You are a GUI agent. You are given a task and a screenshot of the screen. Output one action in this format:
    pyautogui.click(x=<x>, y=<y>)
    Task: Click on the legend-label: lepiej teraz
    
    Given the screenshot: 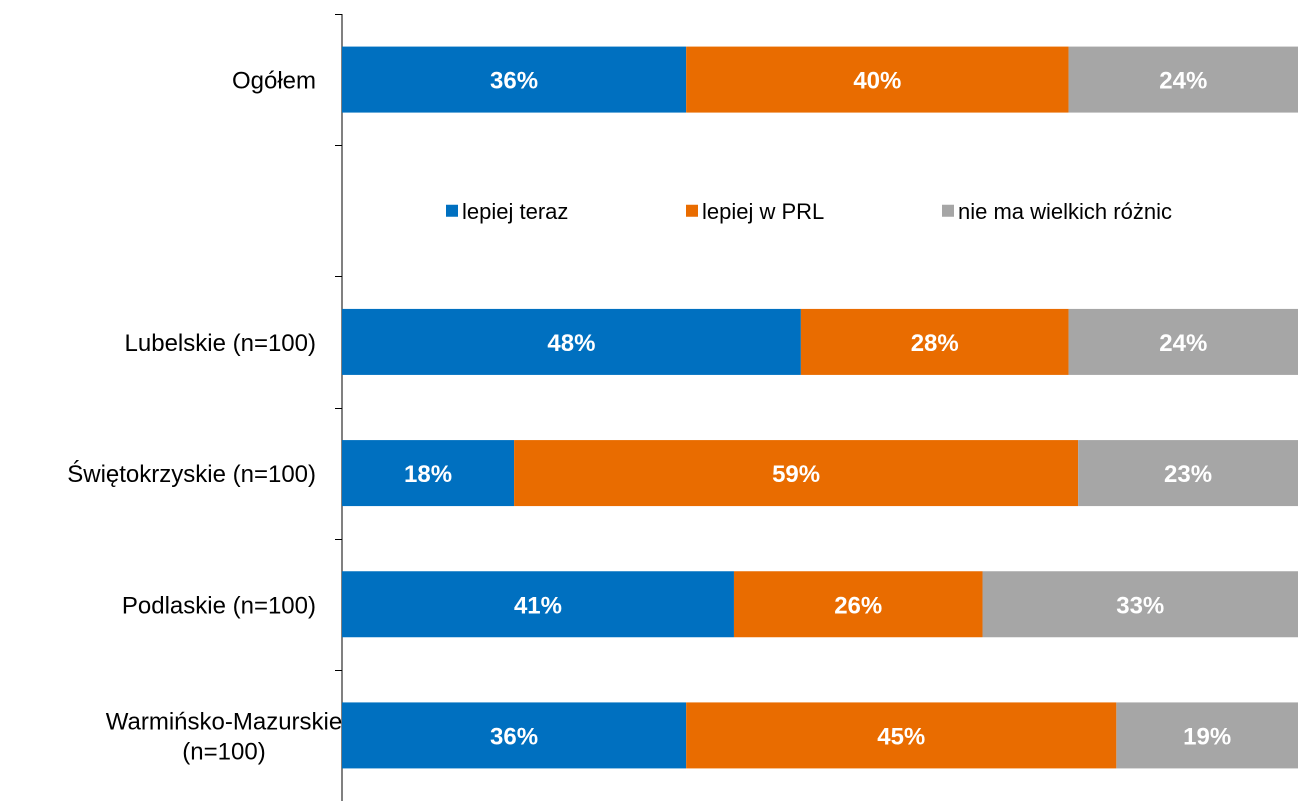 What is the action you would take?
    pyautogui.click(x=515, y=211)
    